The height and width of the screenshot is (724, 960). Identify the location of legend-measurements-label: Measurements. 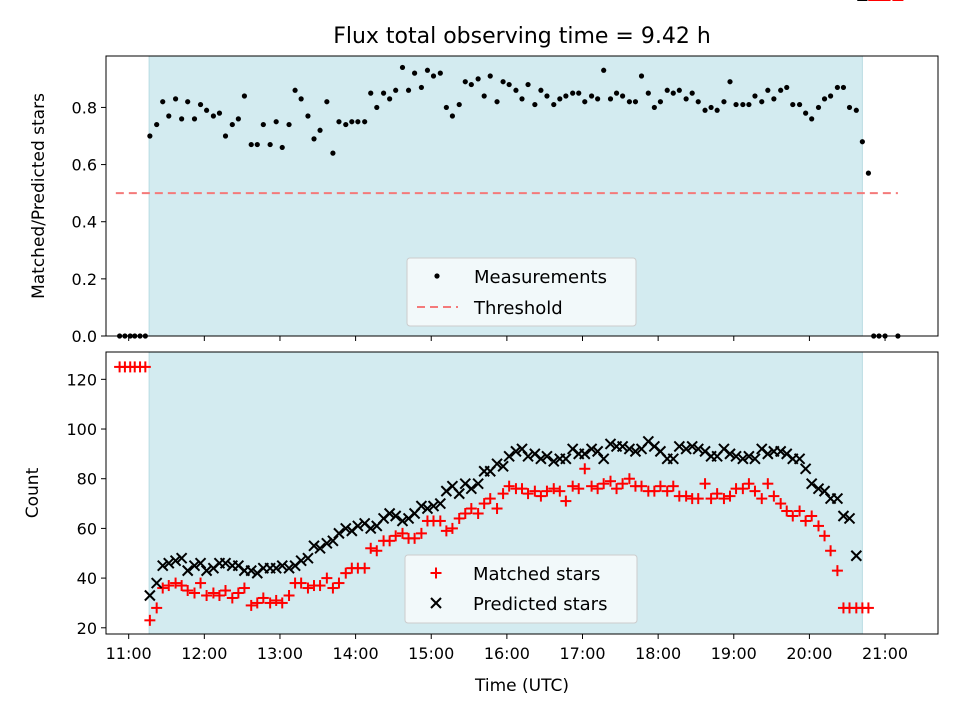
(540, 277).